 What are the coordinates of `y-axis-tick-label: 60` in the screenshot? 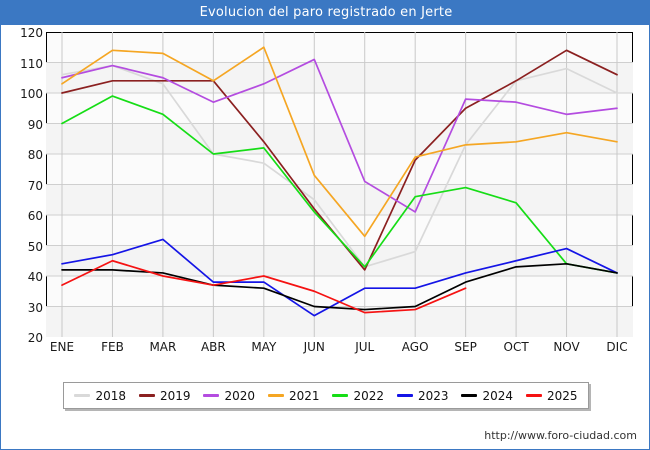 It's located at (35, 216).